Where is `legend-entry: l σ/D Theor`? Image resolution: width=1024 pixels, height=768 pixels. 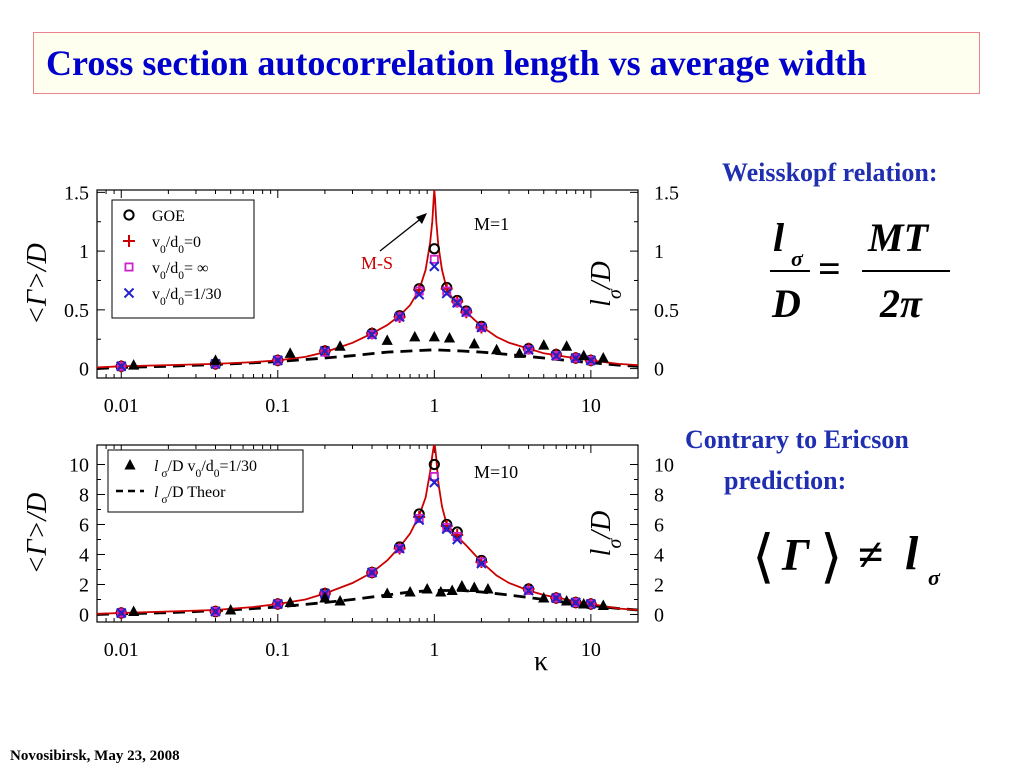 legend-entry: l σ/D Theor is located at coordinates (190, 495).